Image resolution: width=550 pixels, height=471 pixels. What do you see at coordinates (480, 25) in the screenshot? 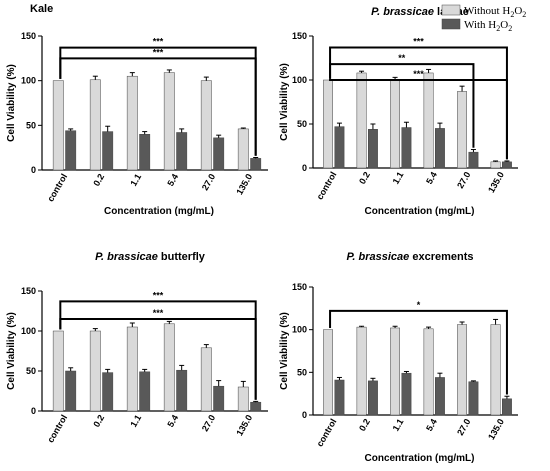
I see `legend-label-main: With H` at bounding box center [480, 25].